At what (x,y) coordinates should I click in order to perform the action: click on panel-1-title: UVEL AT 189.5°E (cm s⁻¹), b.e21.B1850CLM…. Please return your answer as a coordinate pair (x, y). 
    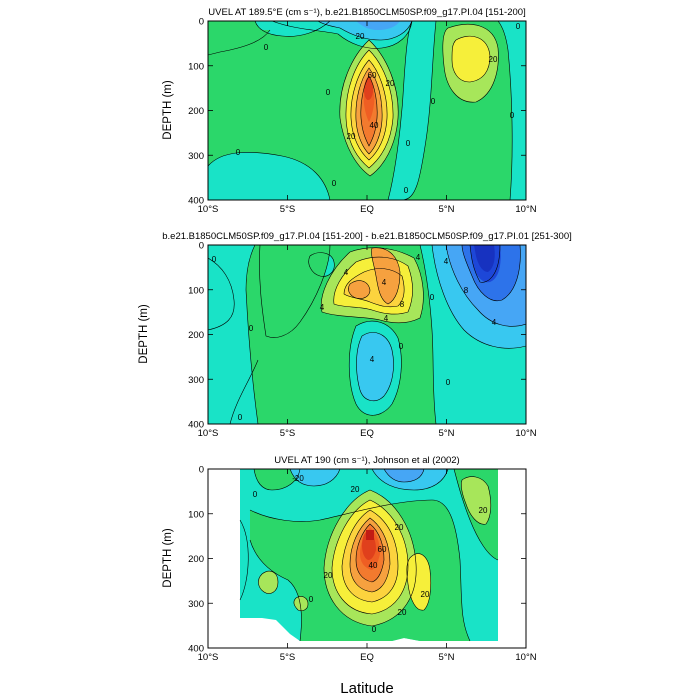
    Looking at the image, I should click on (366, 12).